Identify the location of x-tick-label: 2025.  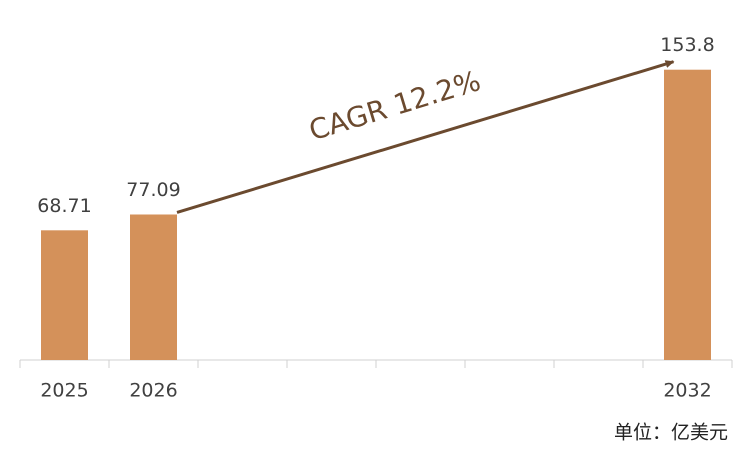
(64, 391).